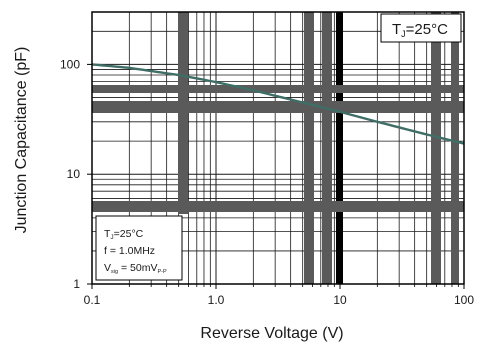 Image resolution: width=484 pixels, height=347 pixels. What do you see at coordinates (340, 300) in the screenshot?
I see `x-tick-label: 10` at bounding box center [340, 300].